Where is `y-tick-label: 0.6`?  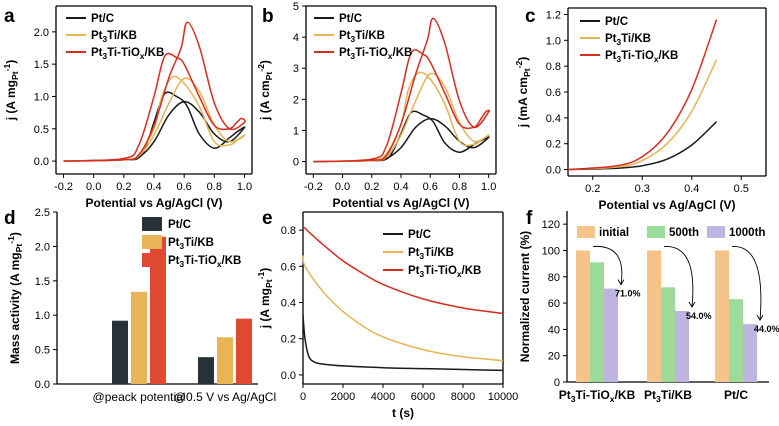
y-tick-label: 0.6 is located at coordinates (288, 267).